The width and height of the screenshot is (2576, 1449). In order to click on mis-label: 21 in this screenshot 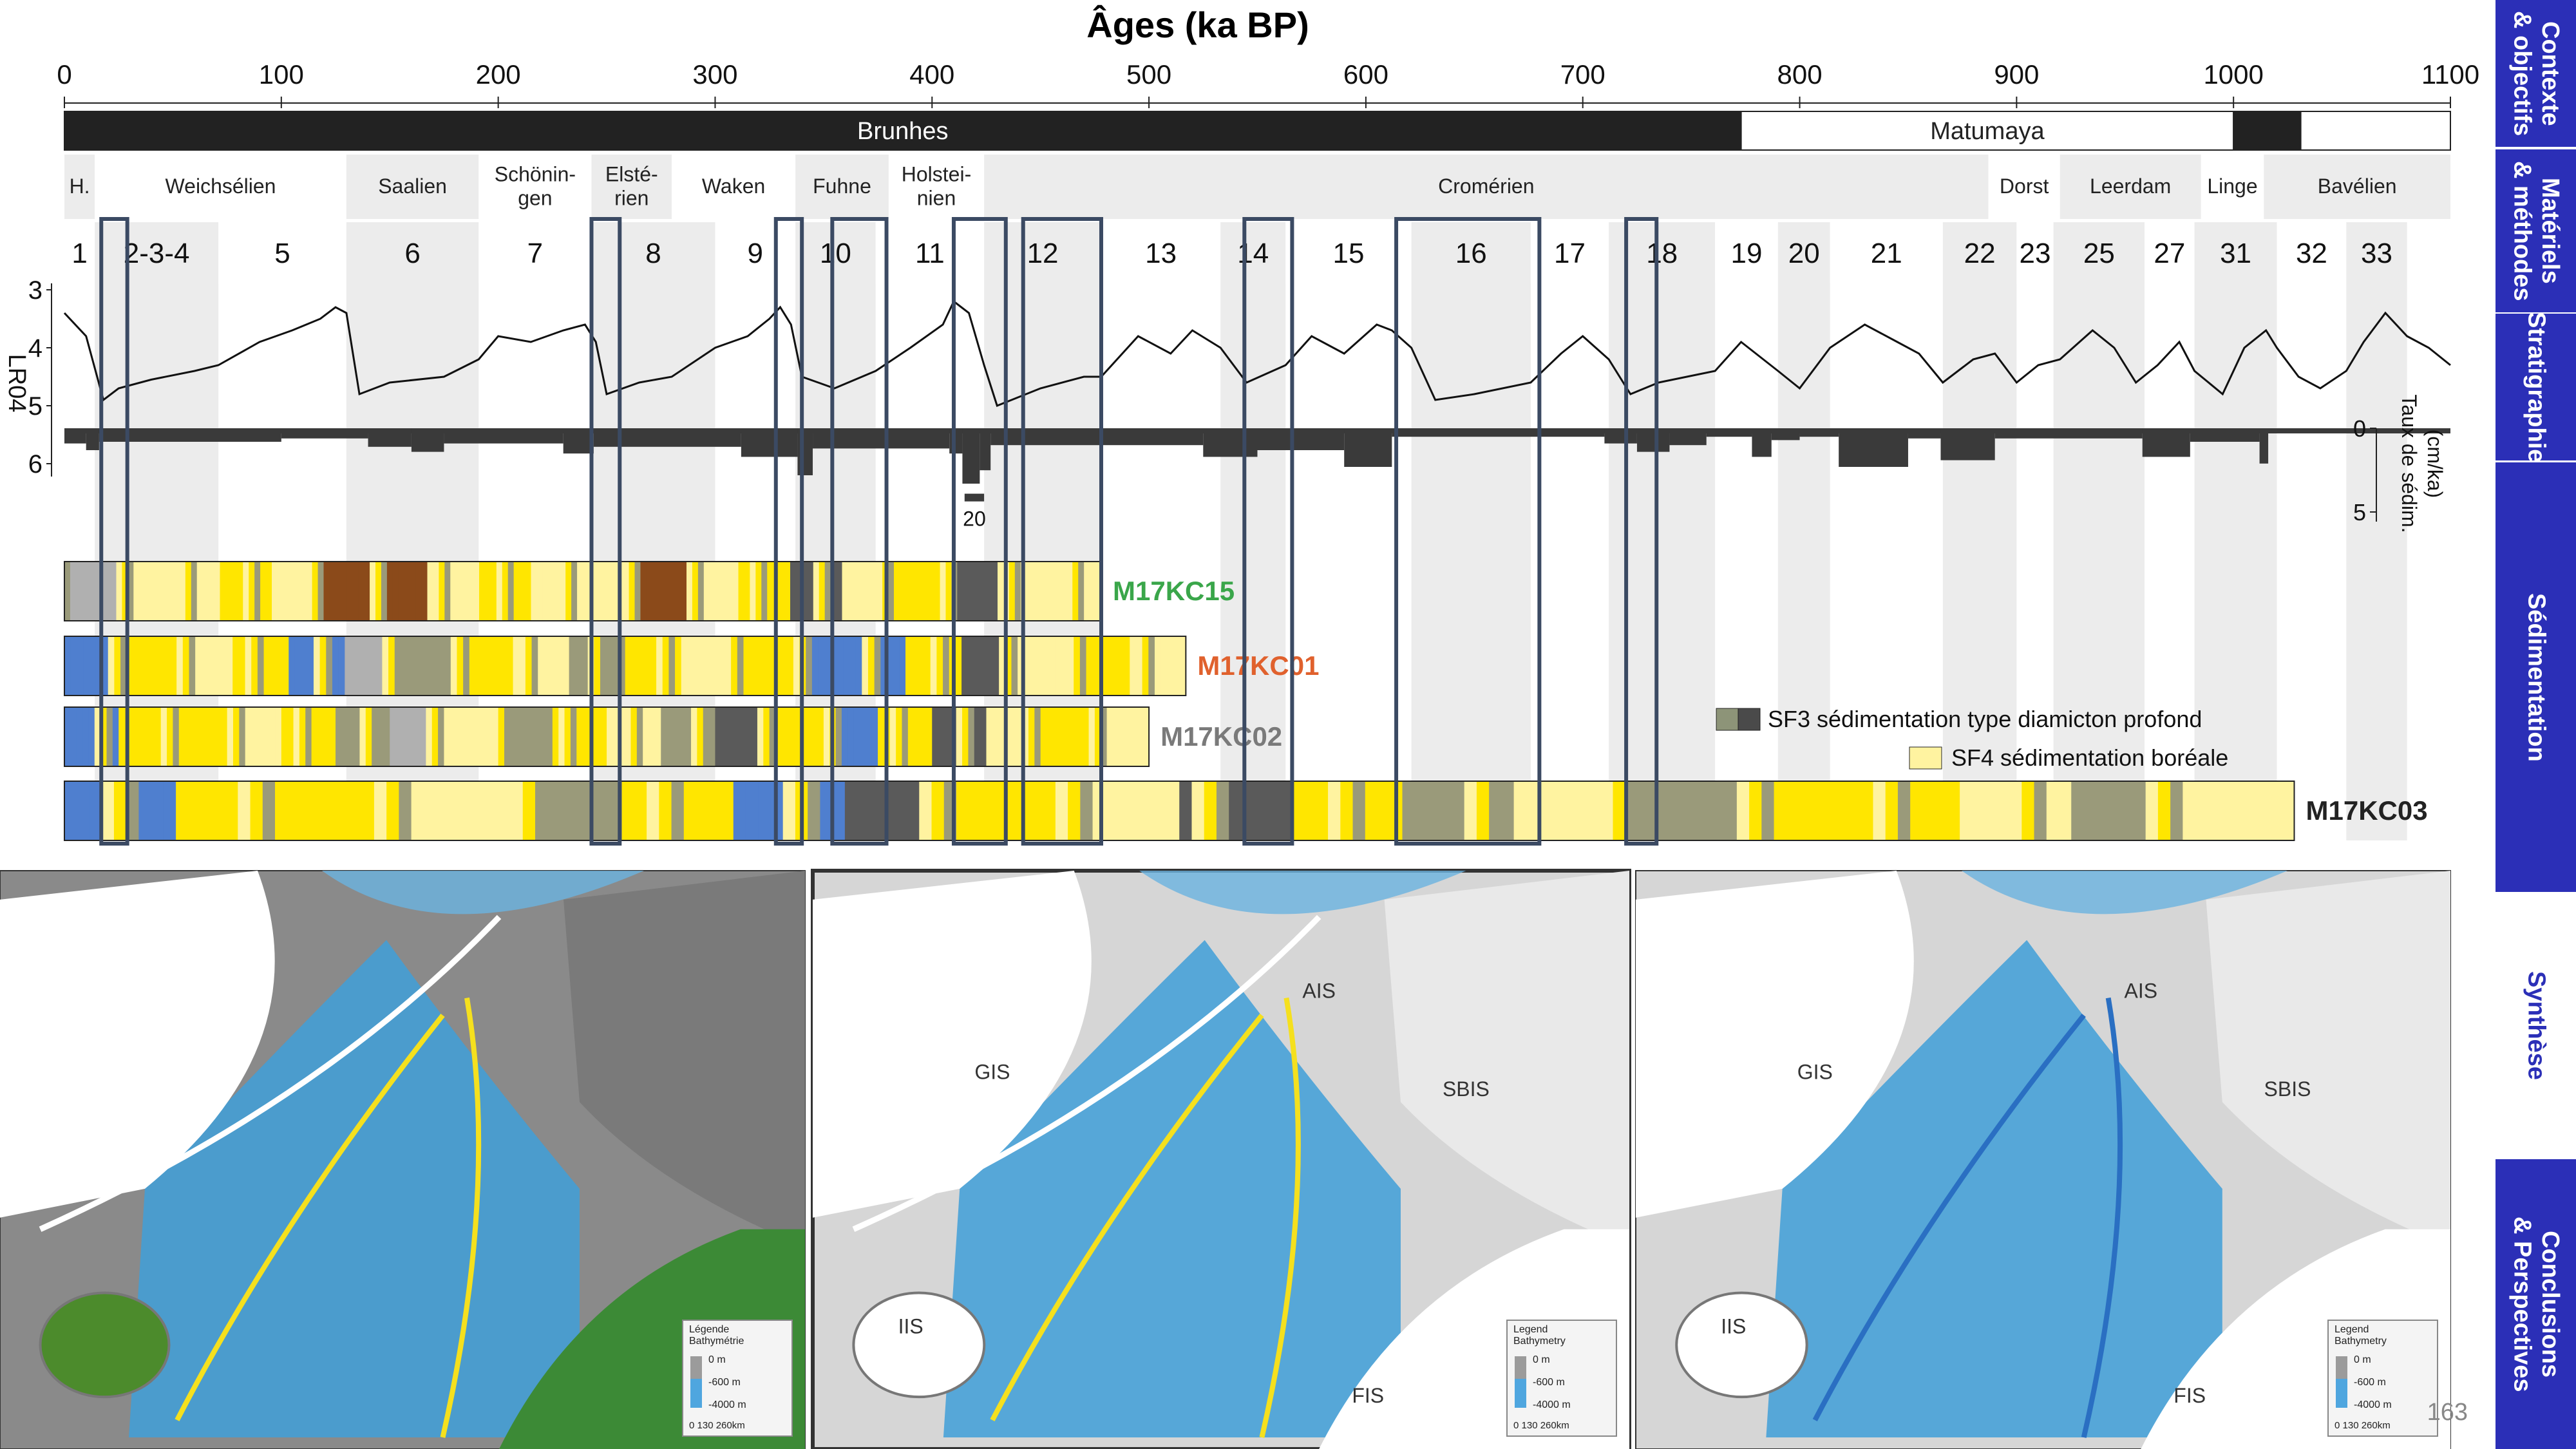, I will do `click(1886, 254)`.